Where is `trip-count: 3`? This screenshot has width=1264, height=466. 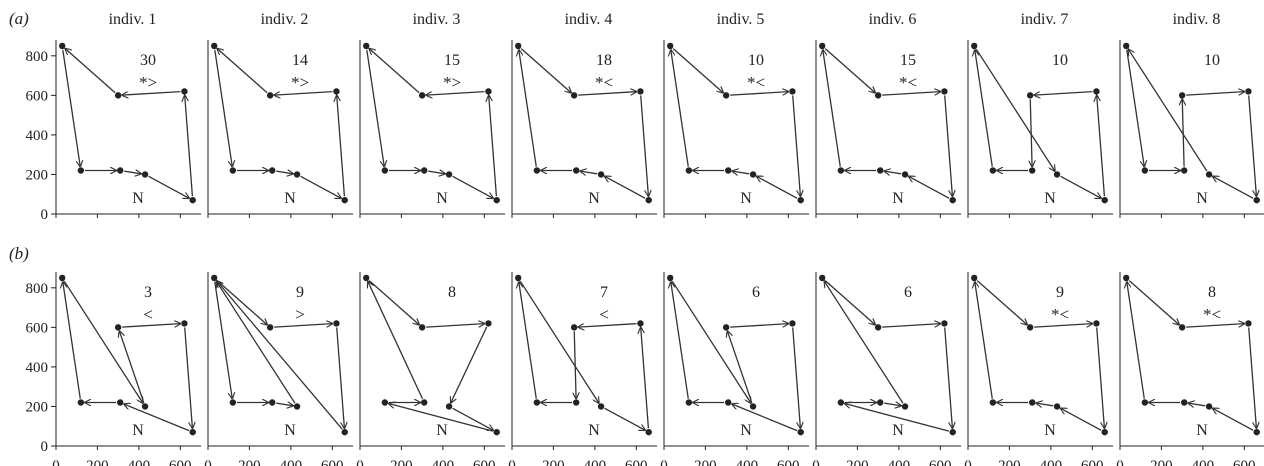
trip-count: 3 is located at coordinates (148, 292).